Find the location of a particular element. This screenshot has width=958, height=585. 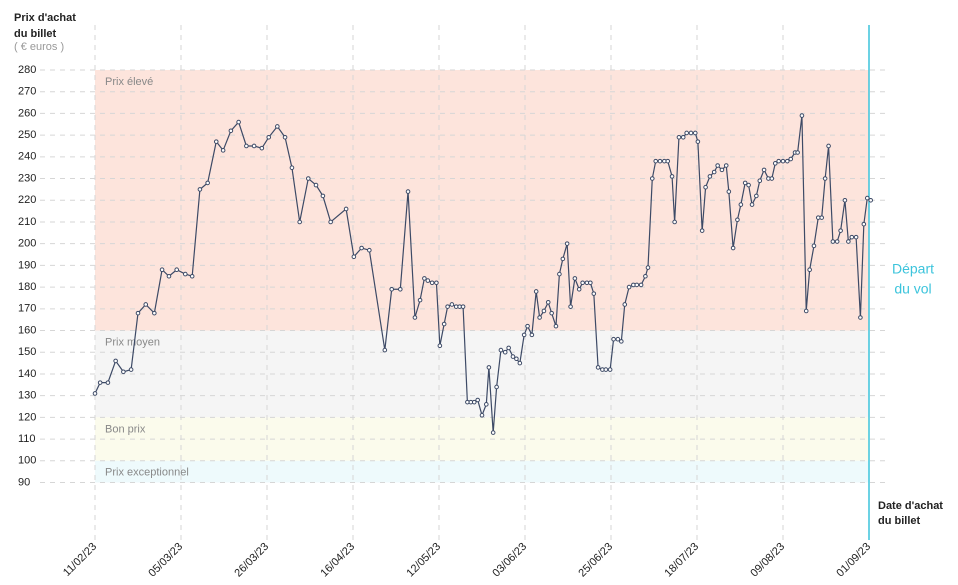

y-axis-title: Prix d'achat is located at coordinates (45, 18).